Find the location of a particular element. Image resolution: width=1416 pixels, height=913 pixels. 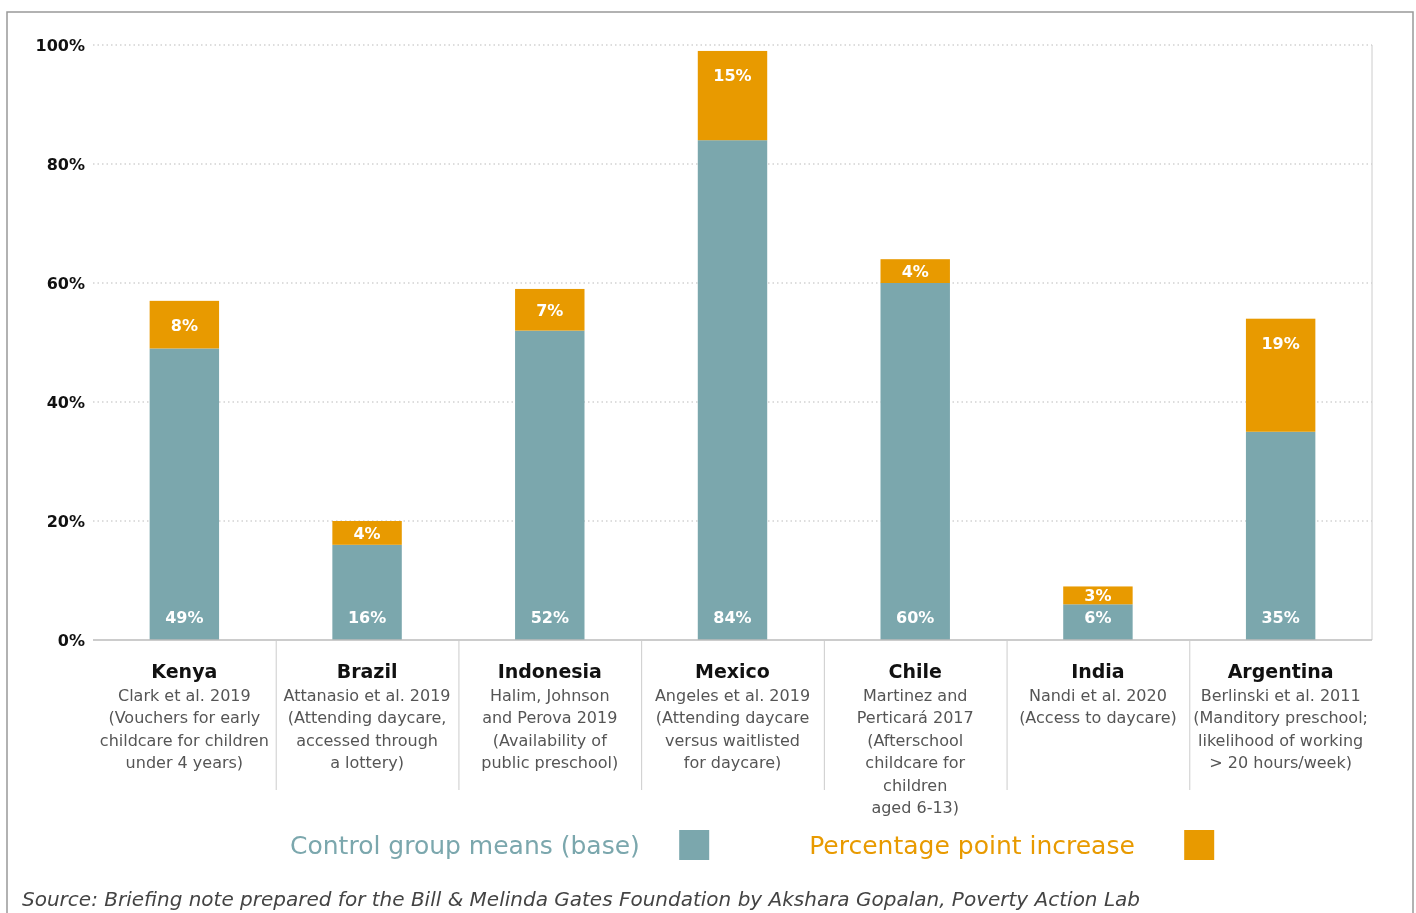

y-tick-label: 60% is located at coordinates (65, 283).